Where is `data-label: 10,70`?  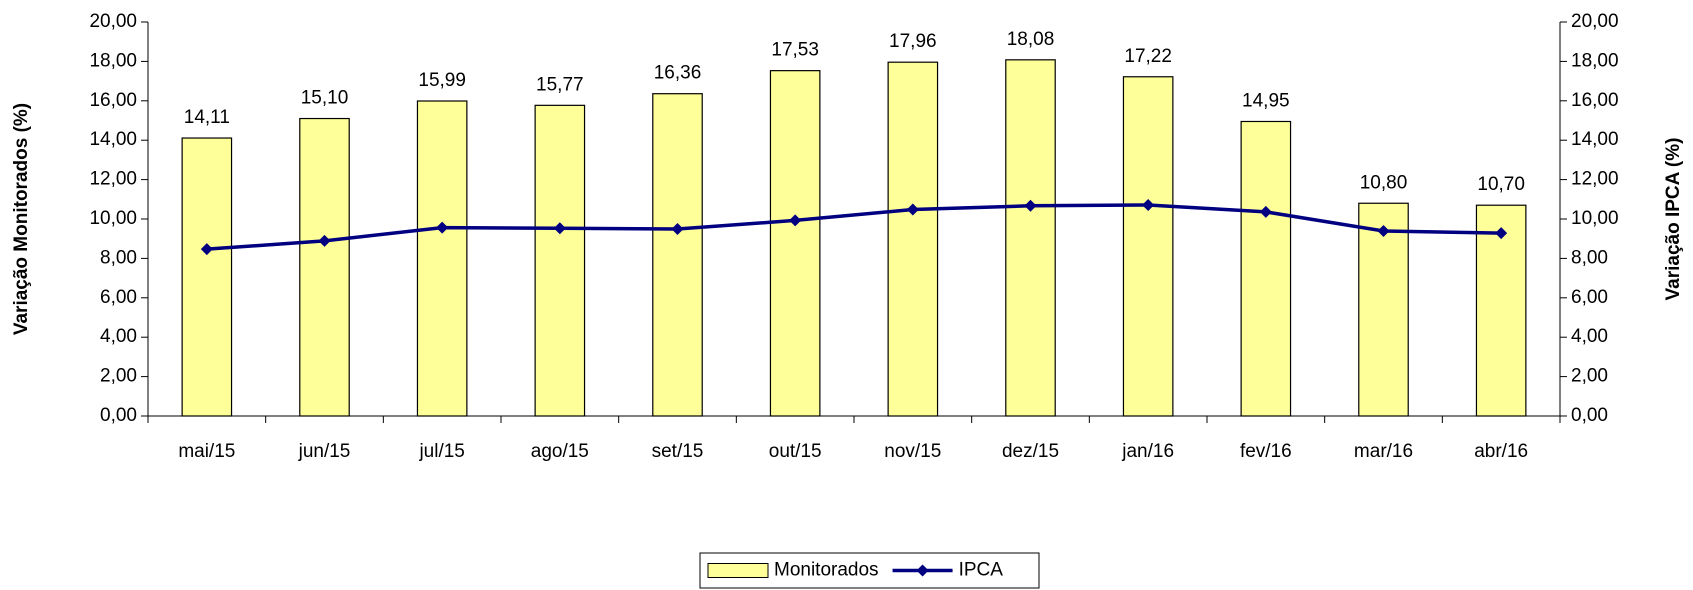
data-label: 10,70 is located at coordinates (1501, 184).